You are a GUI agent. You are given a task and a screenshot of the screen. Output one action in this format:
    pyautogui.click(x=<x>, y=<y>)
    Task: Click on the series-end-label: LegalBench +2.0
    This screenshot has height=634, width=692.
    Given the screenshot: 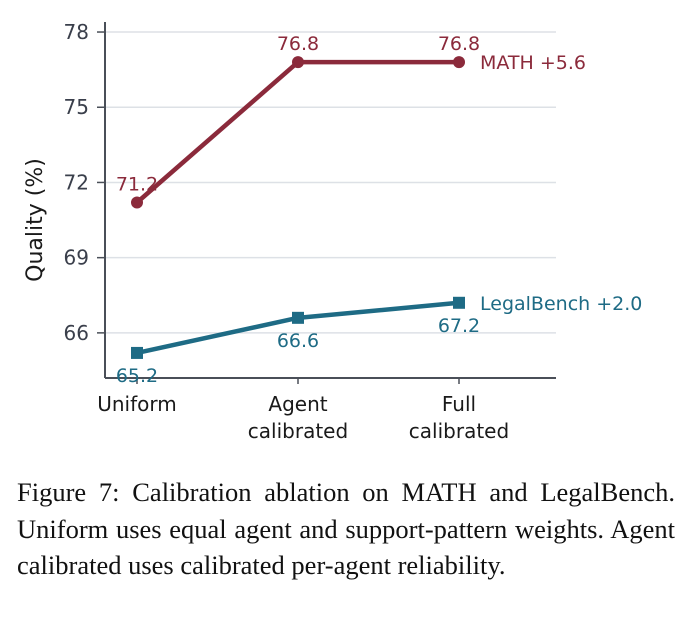 What is the action you would take?
    pyautogui.click(x=561, y=304)
    